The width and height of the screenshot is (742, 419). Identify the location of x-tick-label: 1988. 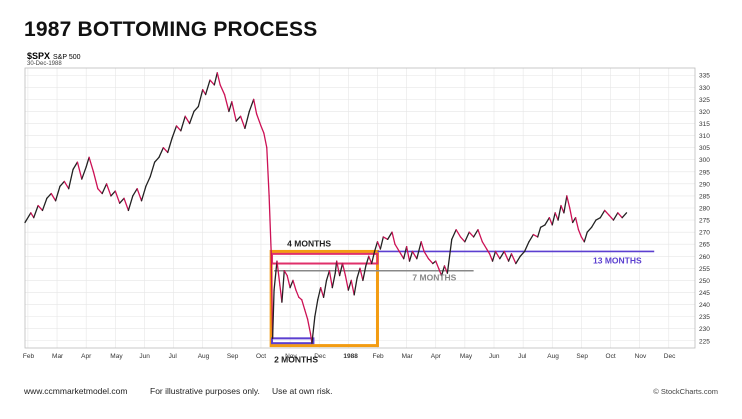
(350, 356).